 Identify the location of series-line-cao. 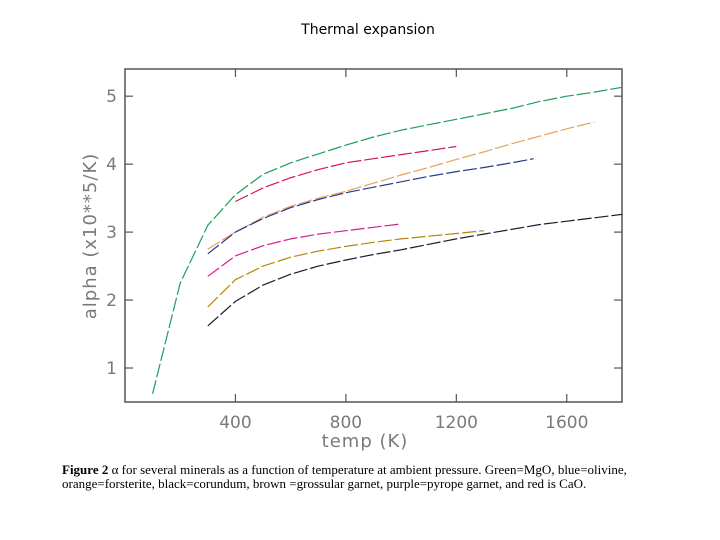
(346, 174).